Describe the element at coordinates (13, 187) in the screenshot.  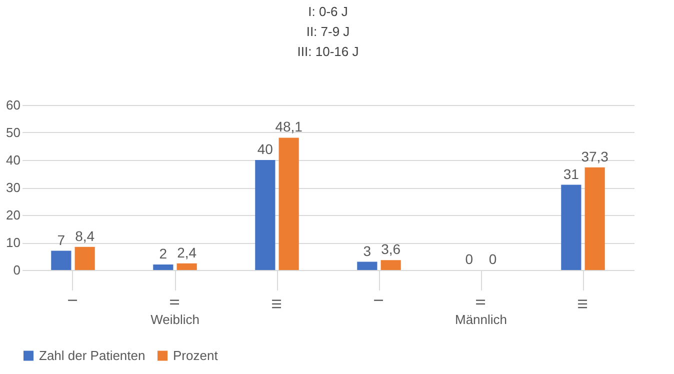
I see `y-tick-label: 30` at that location.